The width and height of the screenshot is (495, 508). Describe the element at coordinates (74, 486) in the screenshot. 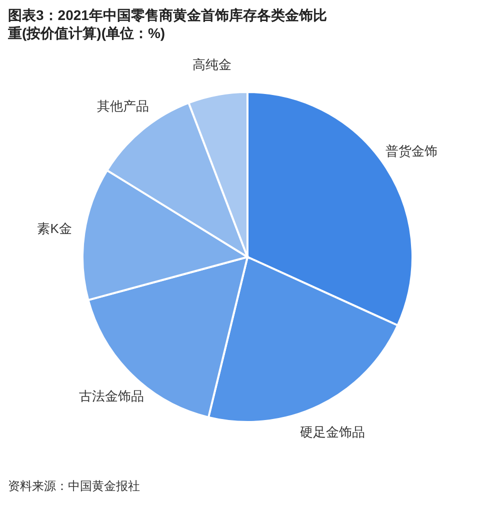

I see `text: 资料来源：中国黄金报社` at that location.